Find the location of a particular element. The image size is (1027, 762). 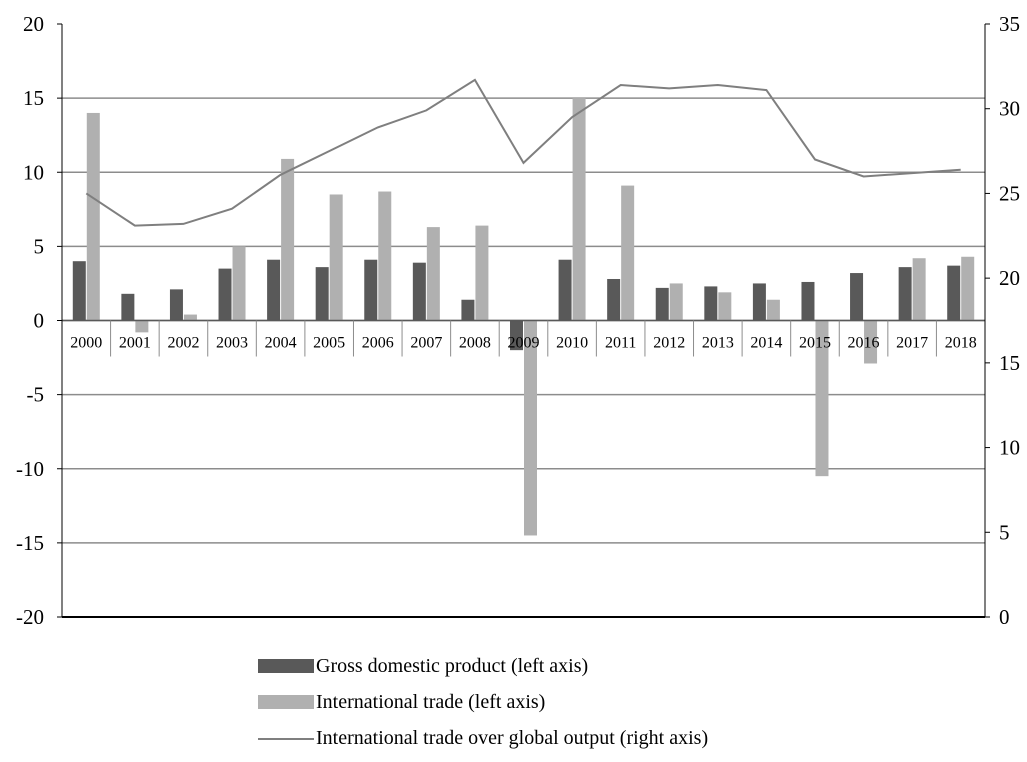

category-label-2008: 2008 is located at coordinates (475, 343).